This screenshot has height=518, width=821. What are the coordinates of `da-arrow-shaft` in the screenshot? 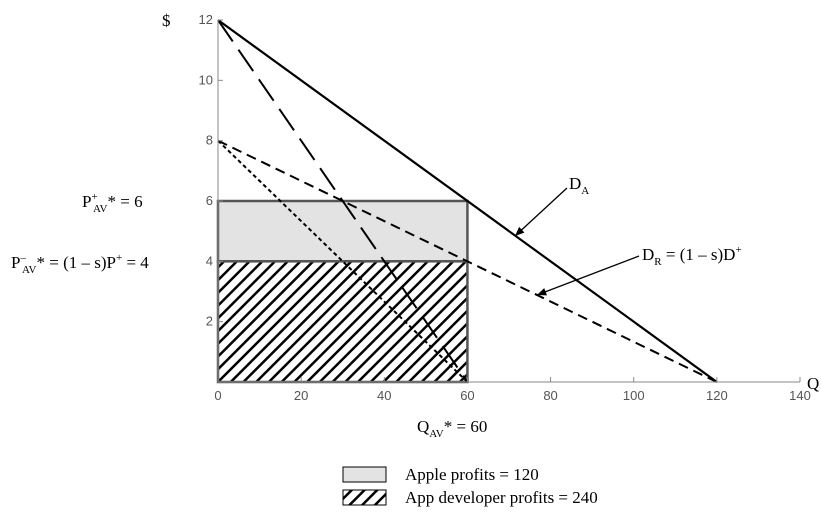 It's located at (541, 212).